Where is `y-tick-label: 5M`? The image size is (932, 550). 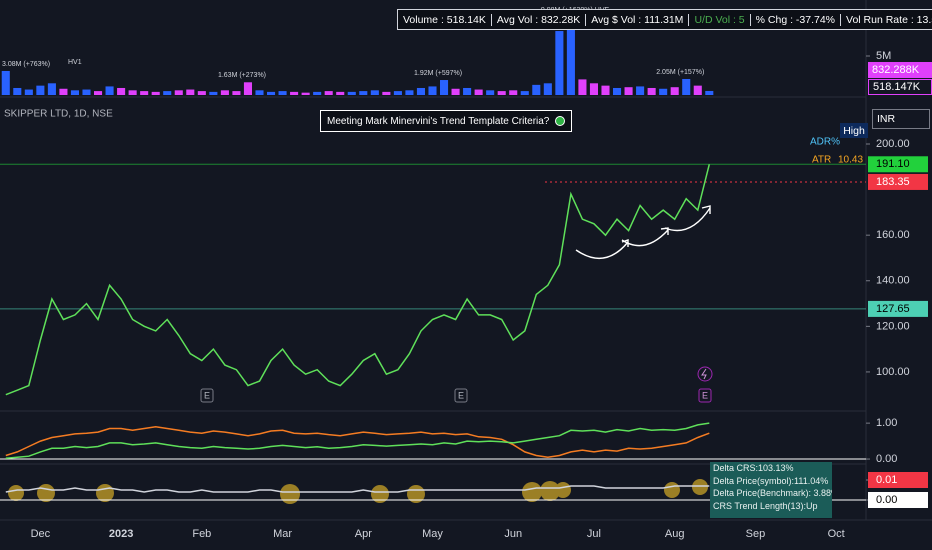
y-tick-label: 5M is located at coordinates (883, 56).